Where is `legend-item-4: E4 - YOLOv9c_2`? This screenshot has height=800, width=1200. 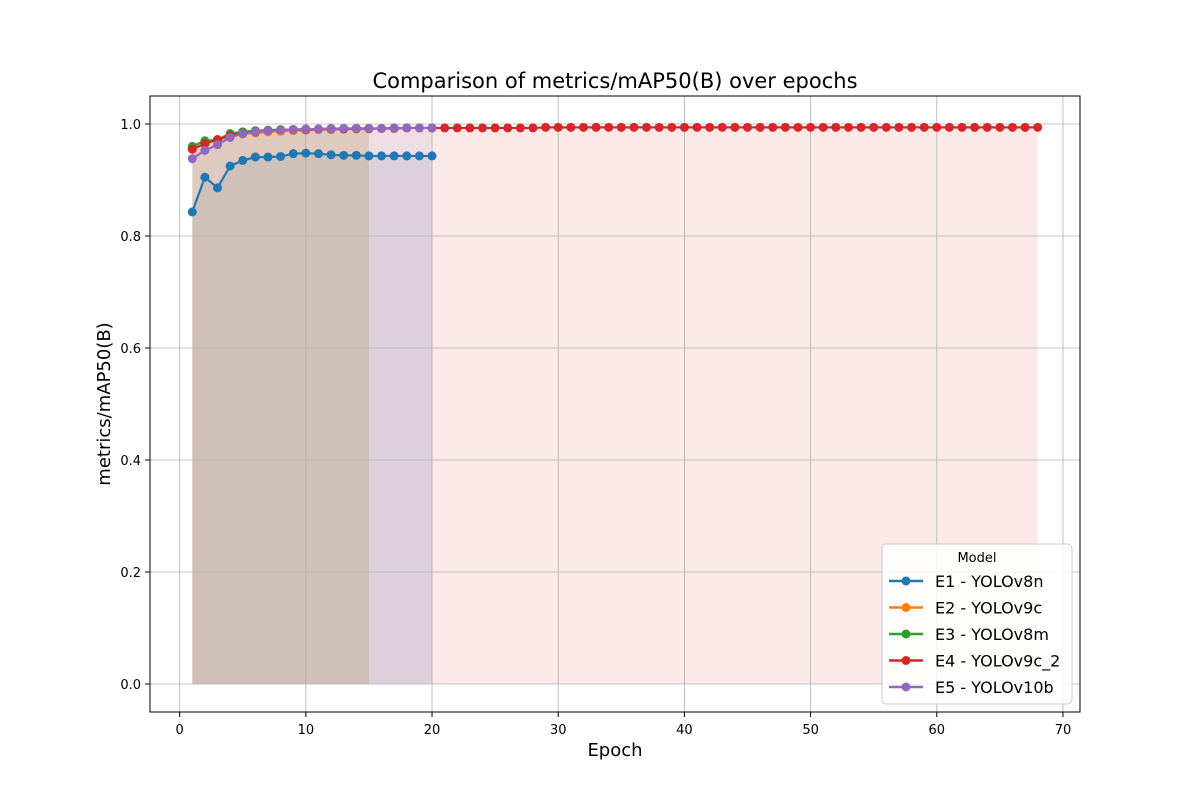
legend-item-4: E4 - YOLOv9c_2 is located at coordinates (974, 662).